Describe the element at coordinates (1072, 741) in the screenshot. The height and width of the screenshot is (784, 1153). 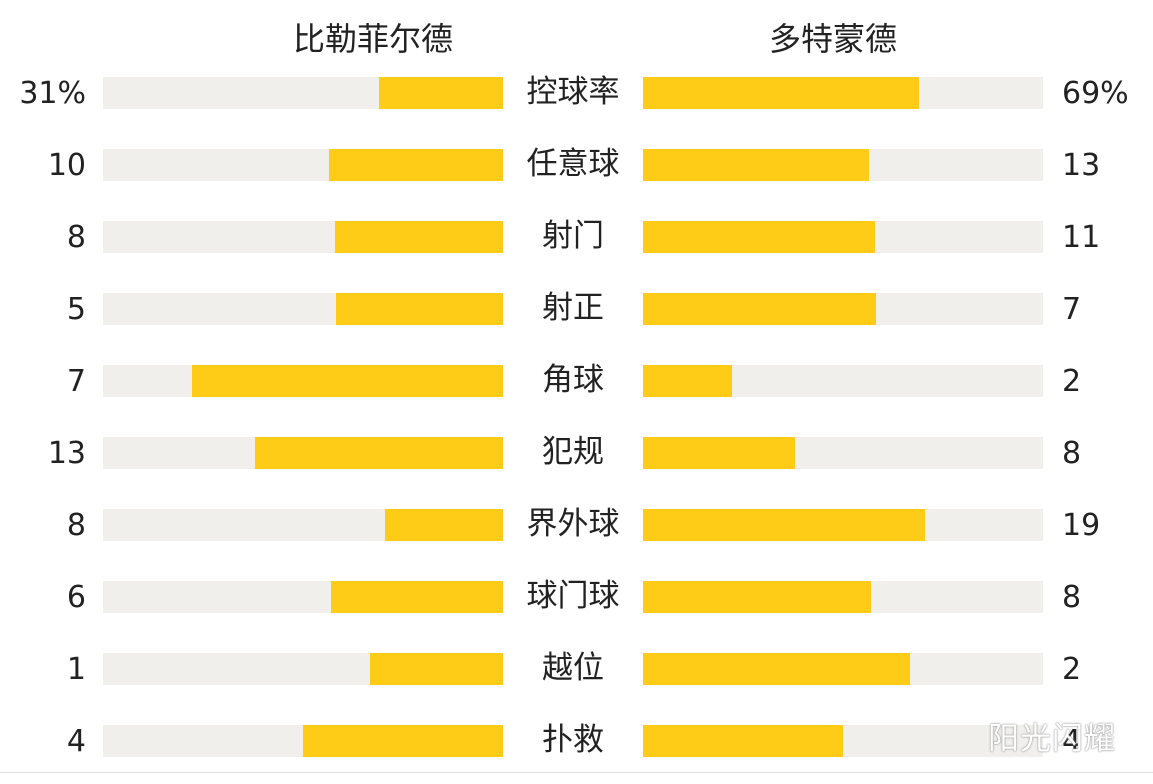
I see `right-value: 4` at that location.